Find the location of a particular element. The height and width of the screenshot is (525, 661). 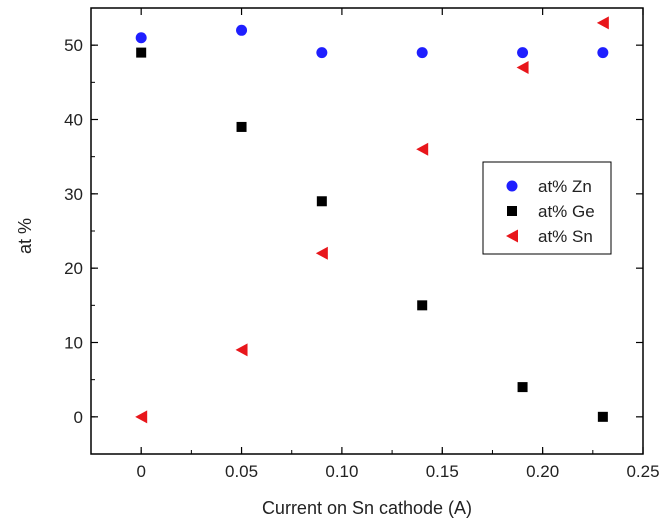

legend-marker-zn is located at coordinates (512, 186).